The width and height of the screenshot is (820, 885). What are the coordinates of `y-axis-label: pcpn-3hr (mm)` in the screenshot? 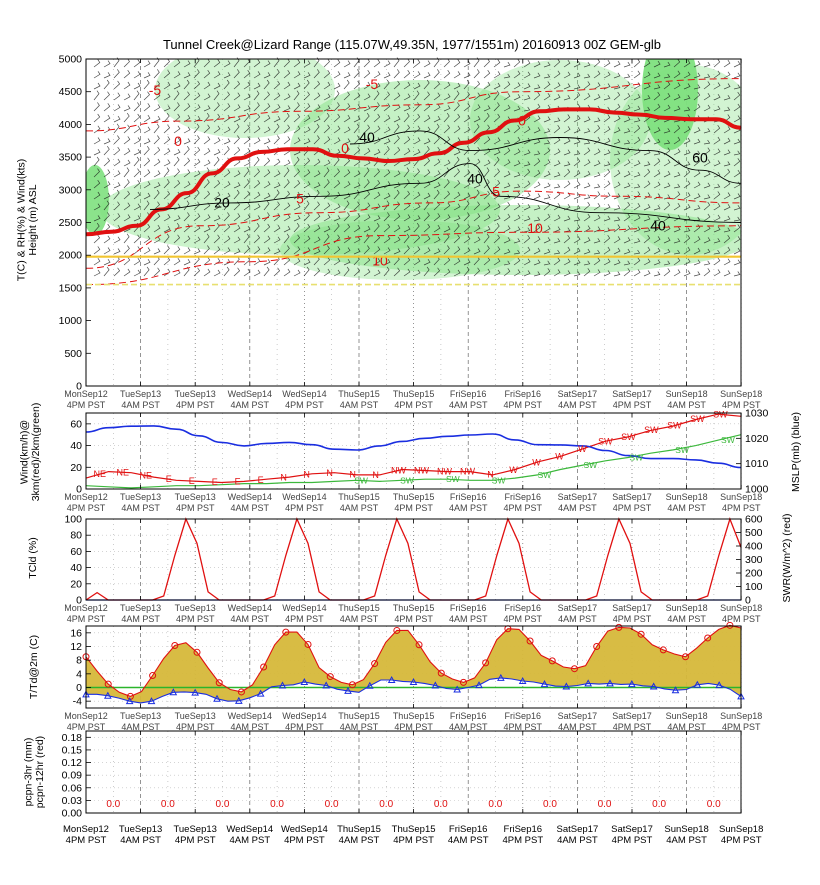 It's located at (28, 772).